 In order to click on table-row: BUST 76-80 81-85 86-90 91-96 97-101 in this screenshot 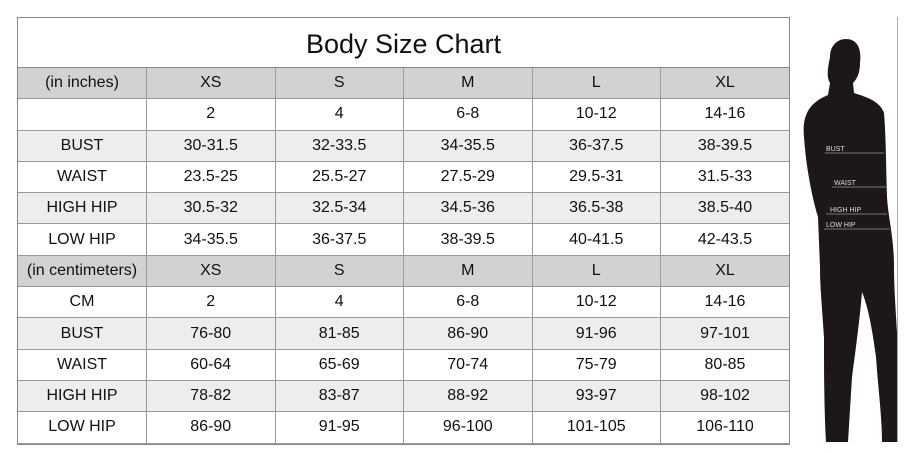, I will do `click(403, 333)`.